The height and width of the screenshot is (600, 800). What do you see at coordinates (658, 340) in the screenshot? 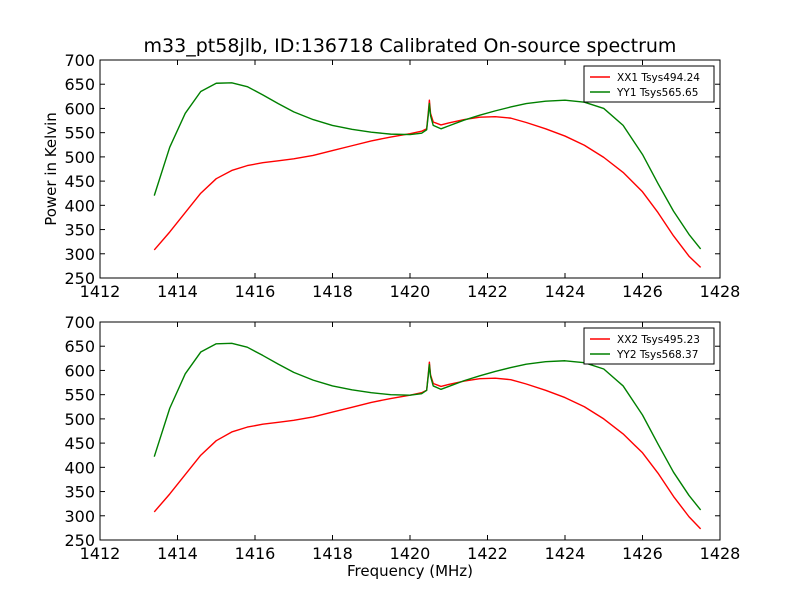
I see `legend-label: XX2 Tsys495.23` at bounding box center [658, 340].